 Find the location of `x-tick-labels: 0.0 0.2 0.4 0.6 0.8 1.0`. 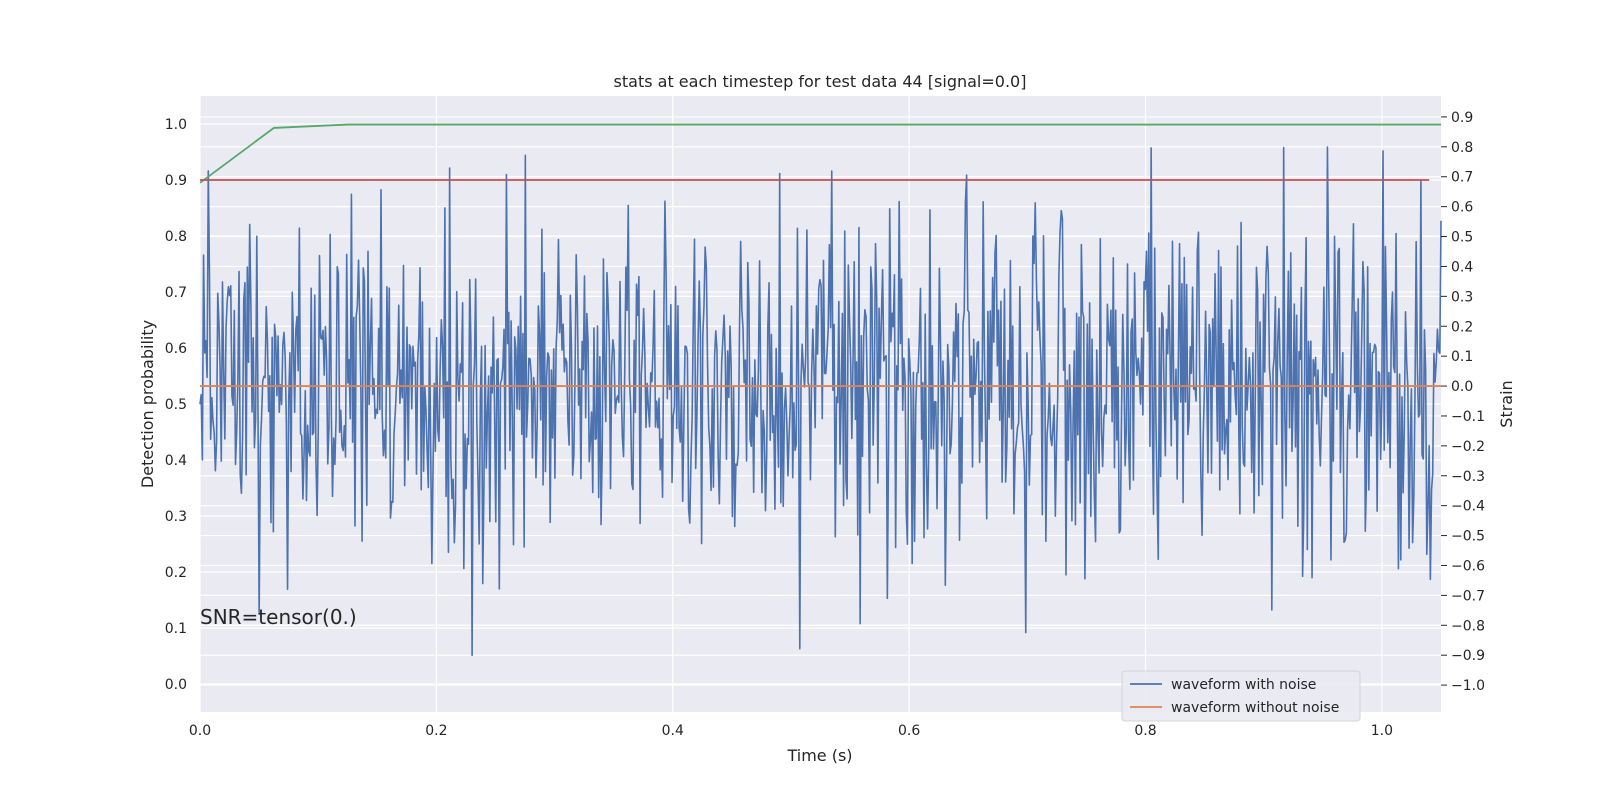

x-tick-labels: 0.0 0.2 0.4 0.6 0.8 1.0 is located at coordinates (791, 731).